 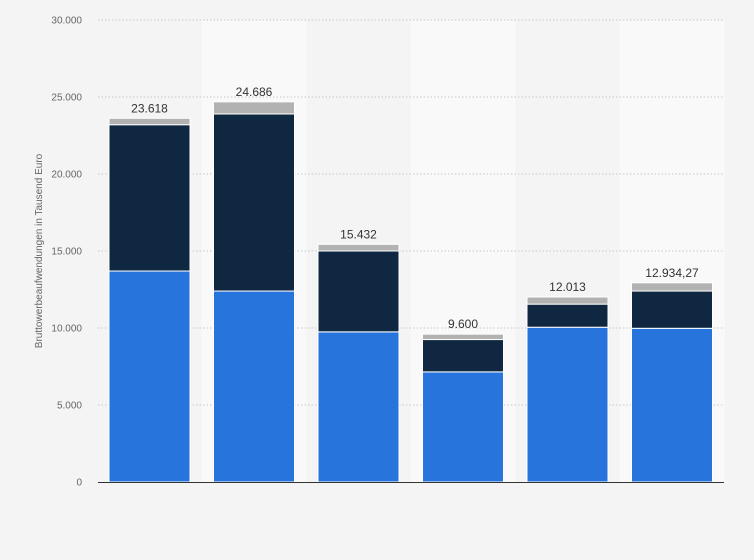 What do you see at coordinates (66, 175) in the screenshot?
I see `y-tick-label: 20.000` at bounding box center [66, 175].